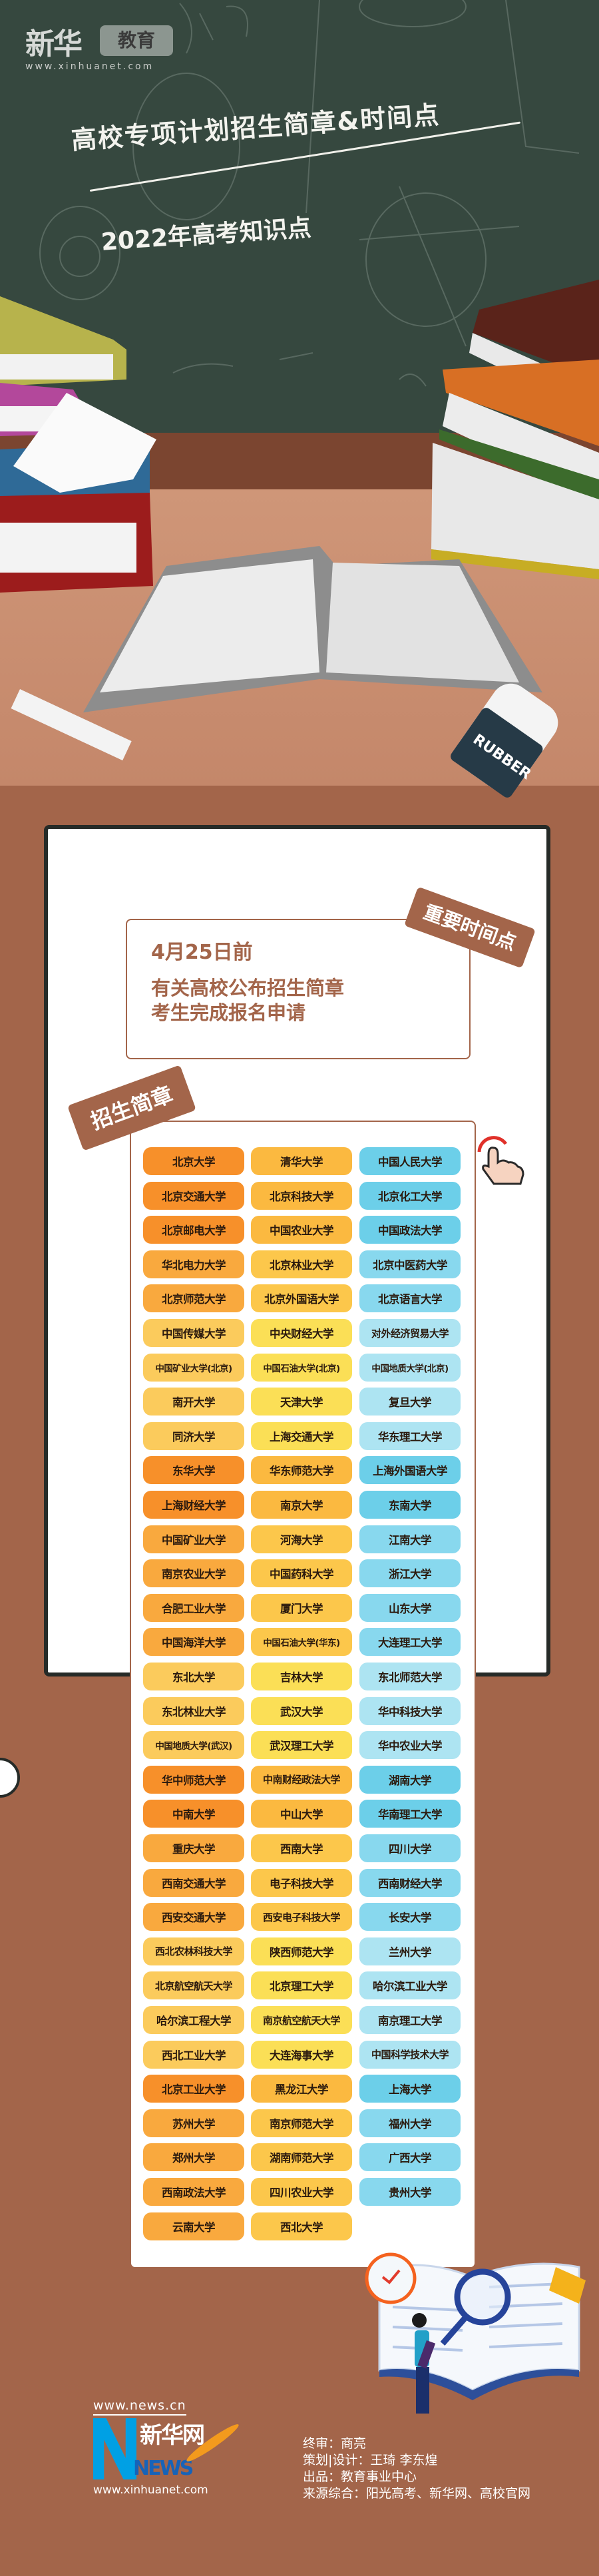 The height and width of the screenshot is (2576, 599). Describe the element at coordinates (193, 1574) in the screenshot. I see `university-cell: 南京农业大学` at that location.